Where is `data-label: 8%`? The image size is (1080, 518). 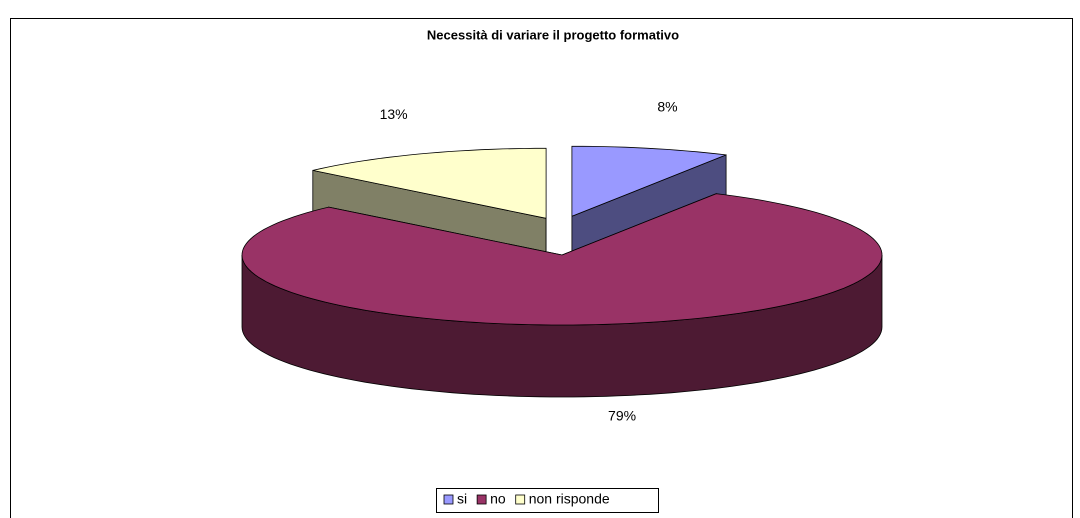
data-label: 8% is located at coordinates (667, 106).